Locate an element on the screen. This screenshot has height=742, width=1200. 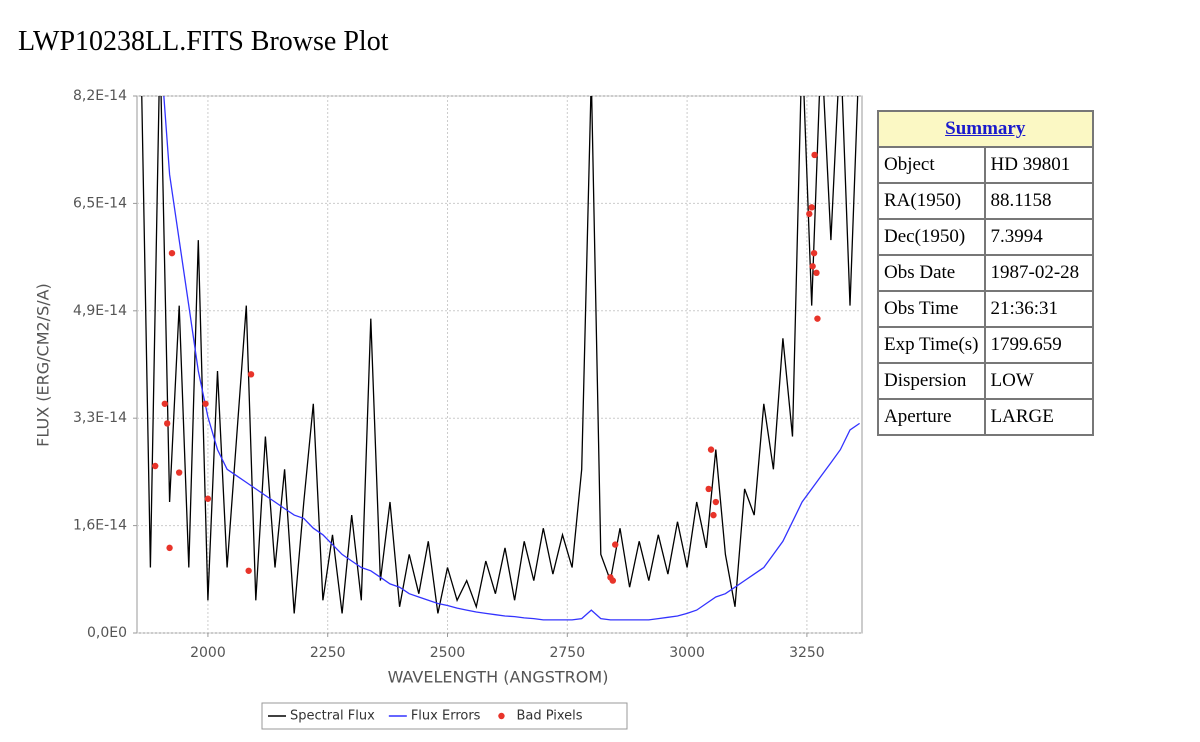
summary-value: HD 39801 is located at coordinates (1038, 165).